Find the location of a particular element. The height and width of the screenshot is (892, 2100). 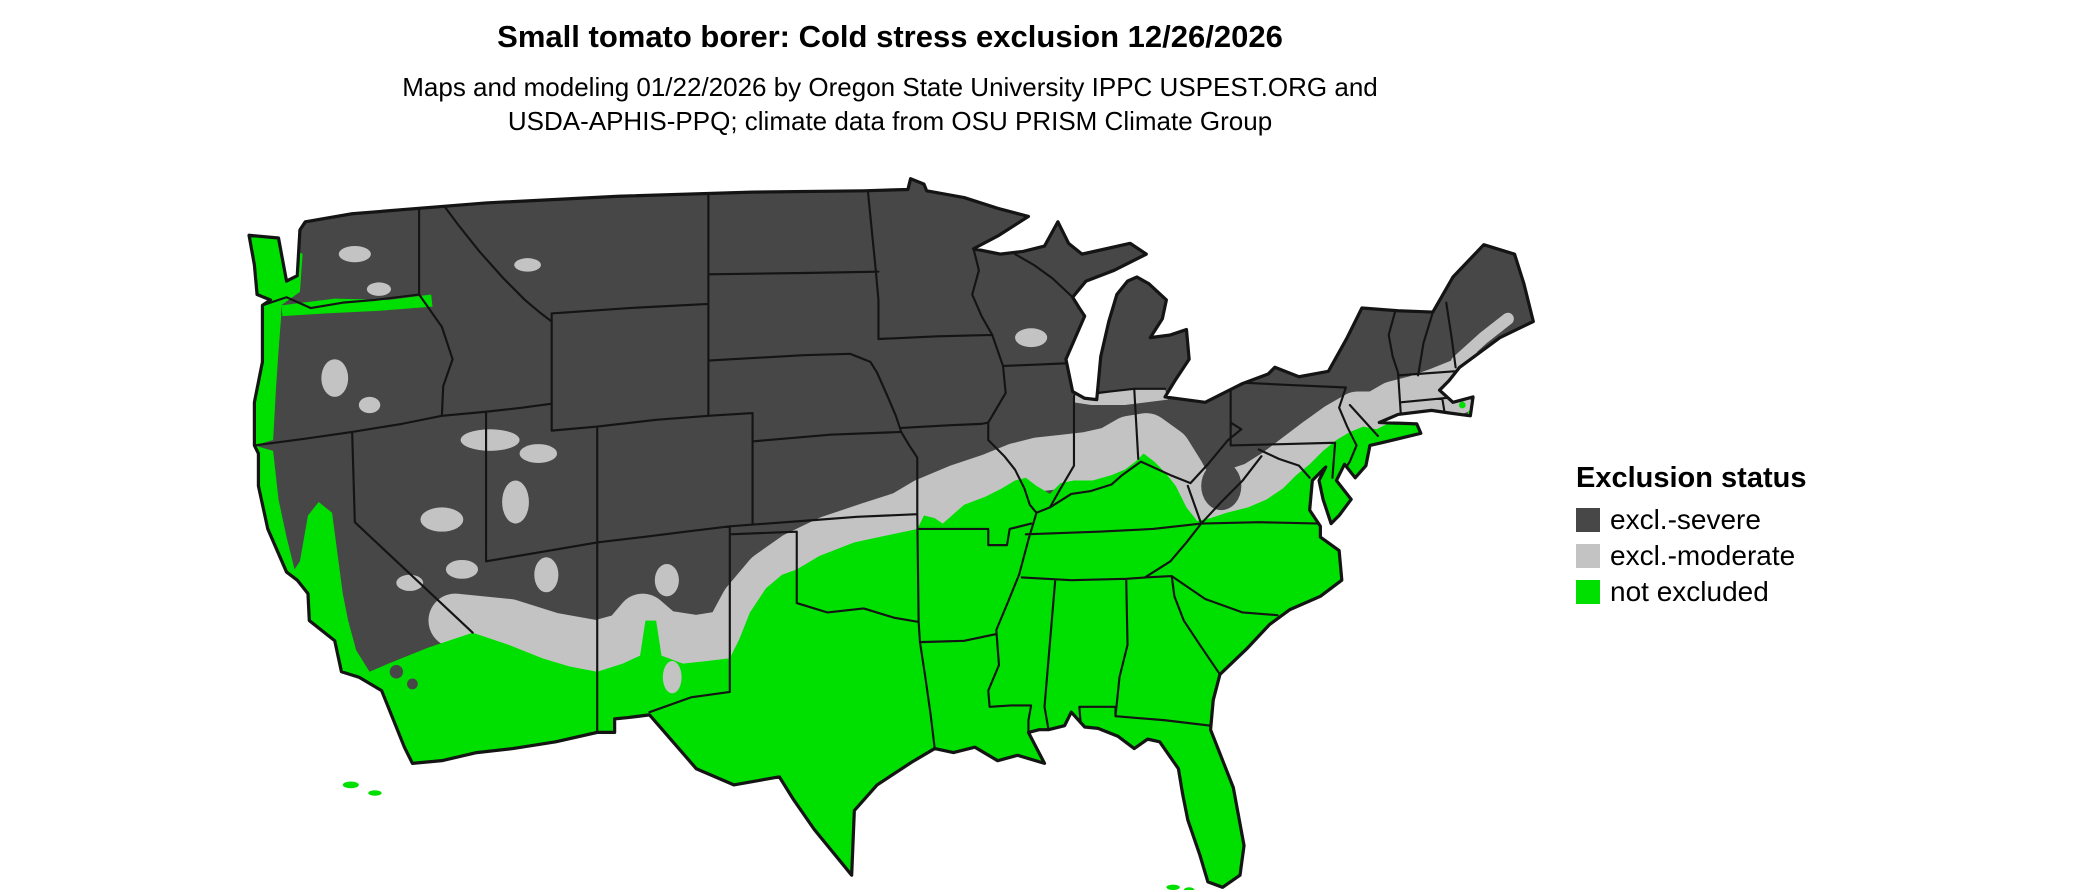

offshore-islands is located at coordinates (768, 835).